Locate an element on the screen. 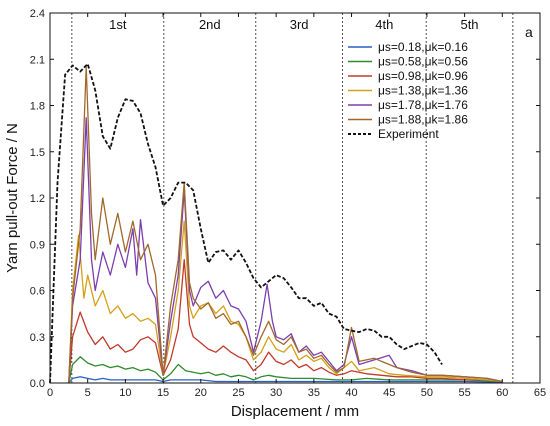  x-tick-label: 30 is located at coordinates (276, 393).